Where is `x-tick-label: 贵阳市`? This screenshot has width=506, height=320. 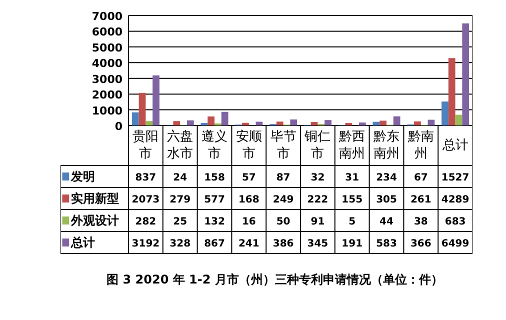 x-tick-label: 贵阳市 is located at coordinates (145, 145).